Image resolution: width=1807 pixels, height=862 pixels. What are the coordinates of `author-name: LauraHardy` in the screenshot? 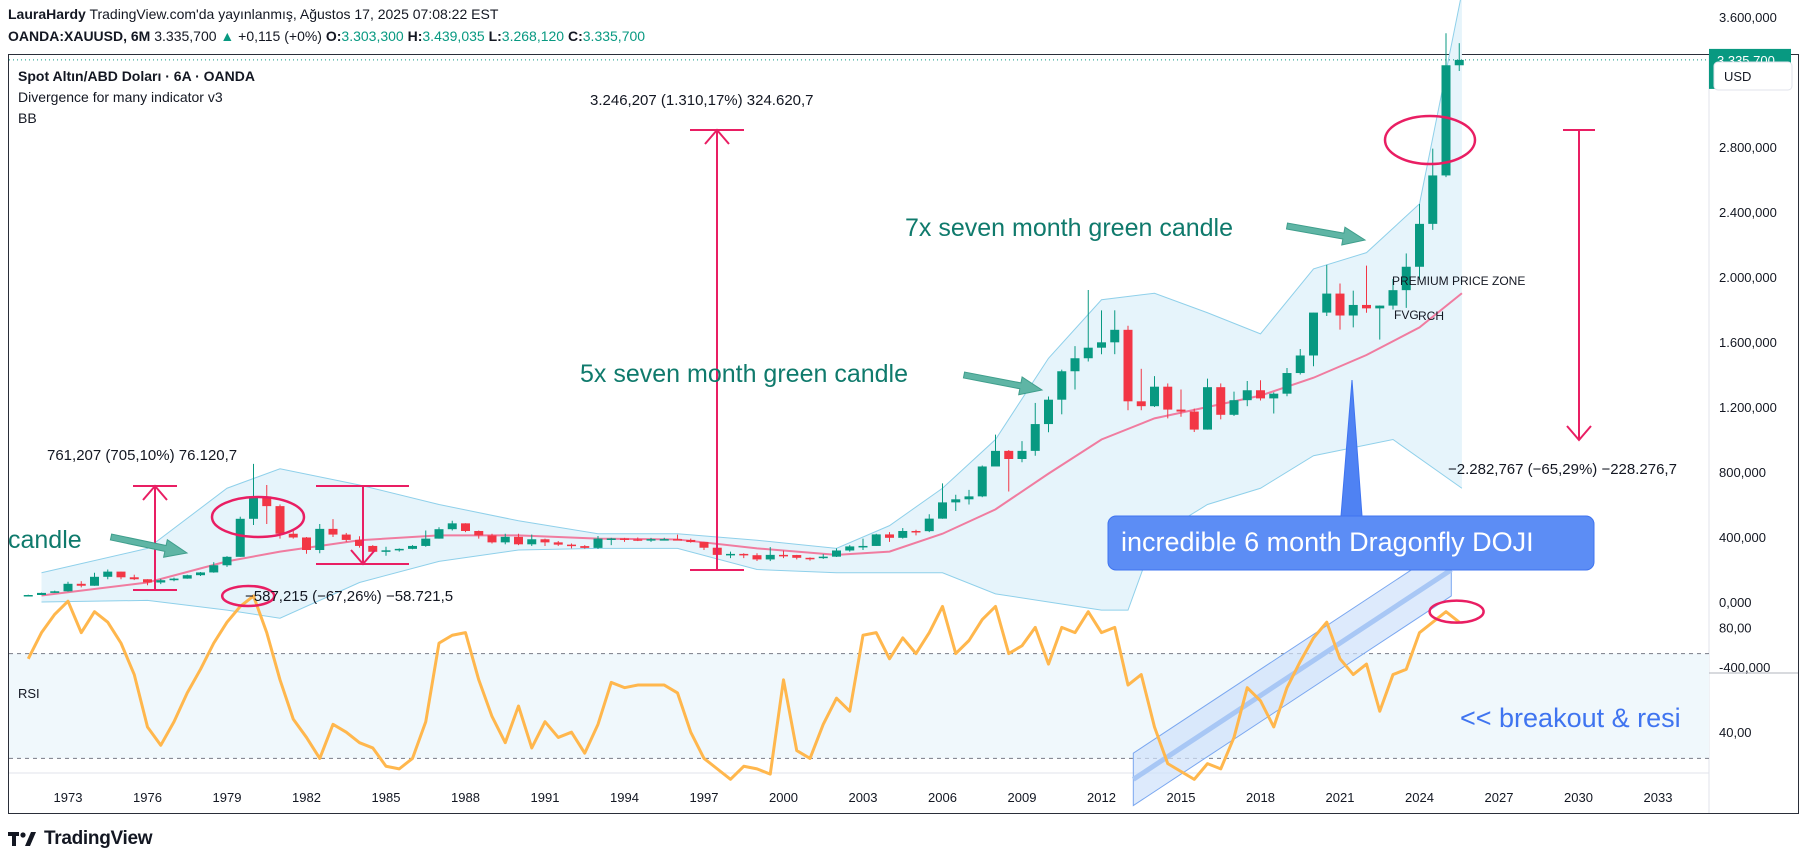 It's located at (47, 14).